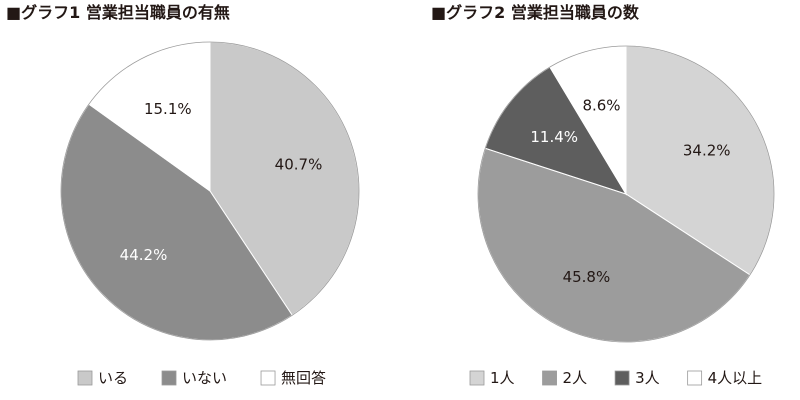 This screenshot has width=800, height=400. I want to click on chart1-title: ■グラフ1 営業担当職員の有無, so click(118, 12).